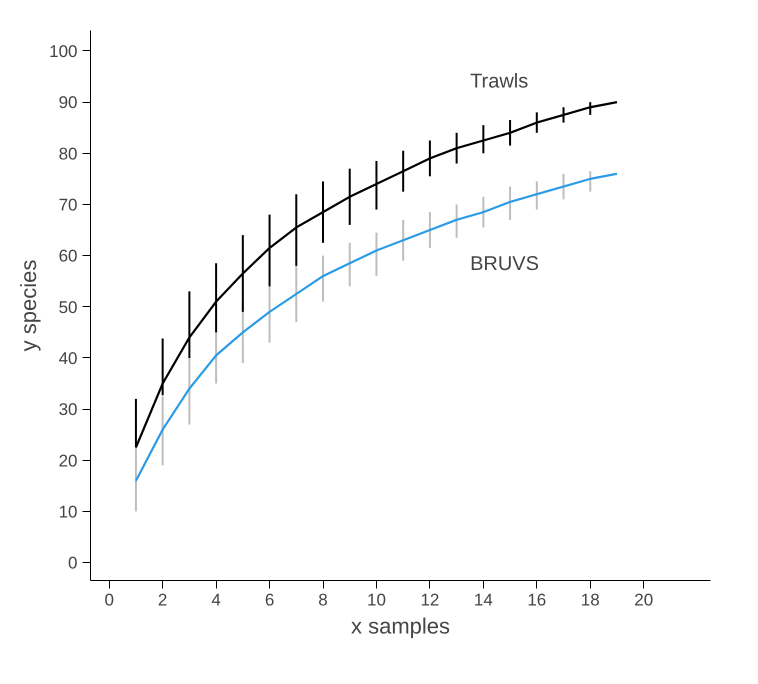 This screenshot has width=758, height=684. I want to click on y-tick-label: 20, so click(68, 460).